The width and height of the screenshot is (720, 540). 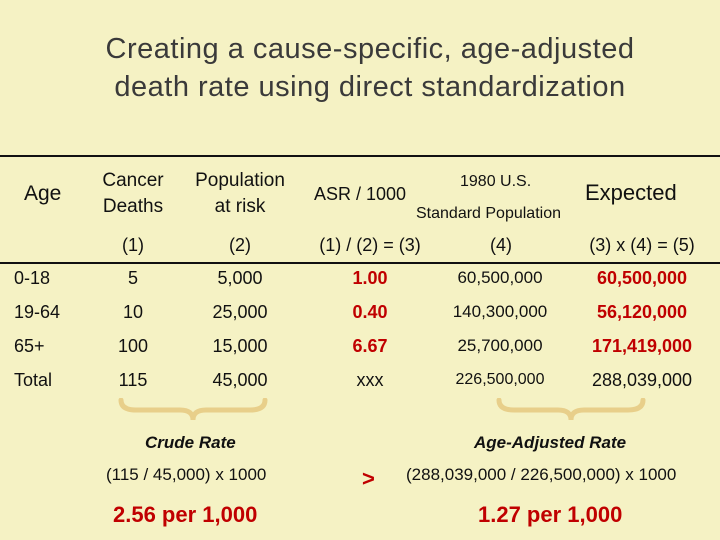 I want to click on crude-brace-icon, so click(x=193, y=409).